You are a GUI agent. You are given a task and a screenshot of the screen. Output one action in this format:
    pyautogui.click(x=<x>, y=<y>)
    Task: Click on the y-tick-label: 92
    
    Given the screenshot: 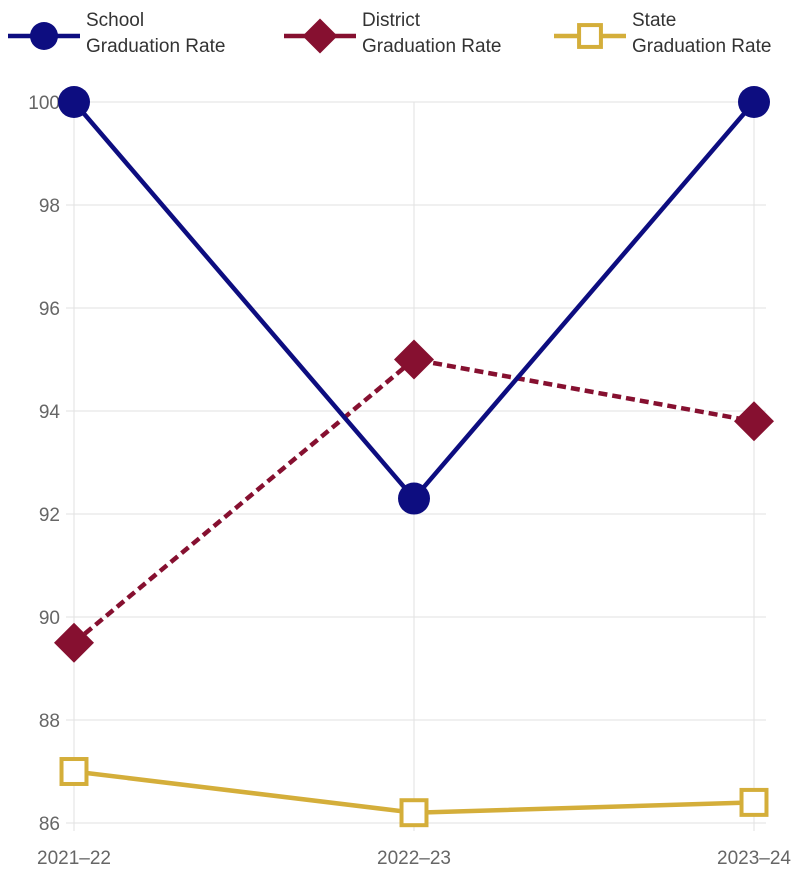 What is the action you would take?
    pyautogui.click(x=49, y=515)
    